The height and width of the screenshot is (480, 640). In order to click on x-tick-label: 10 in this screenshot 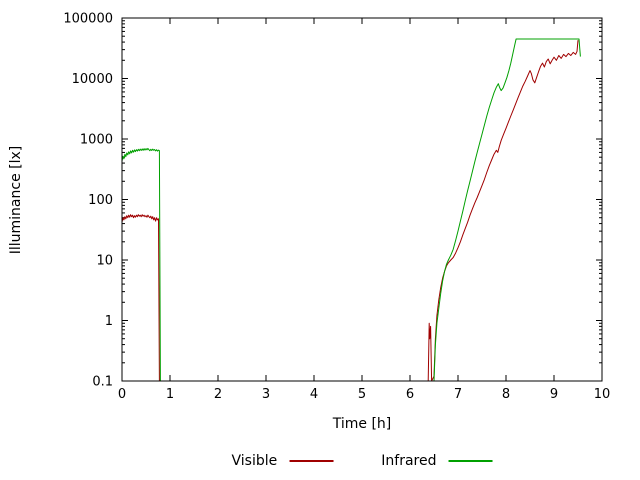, I will do `click(602, 394)`.